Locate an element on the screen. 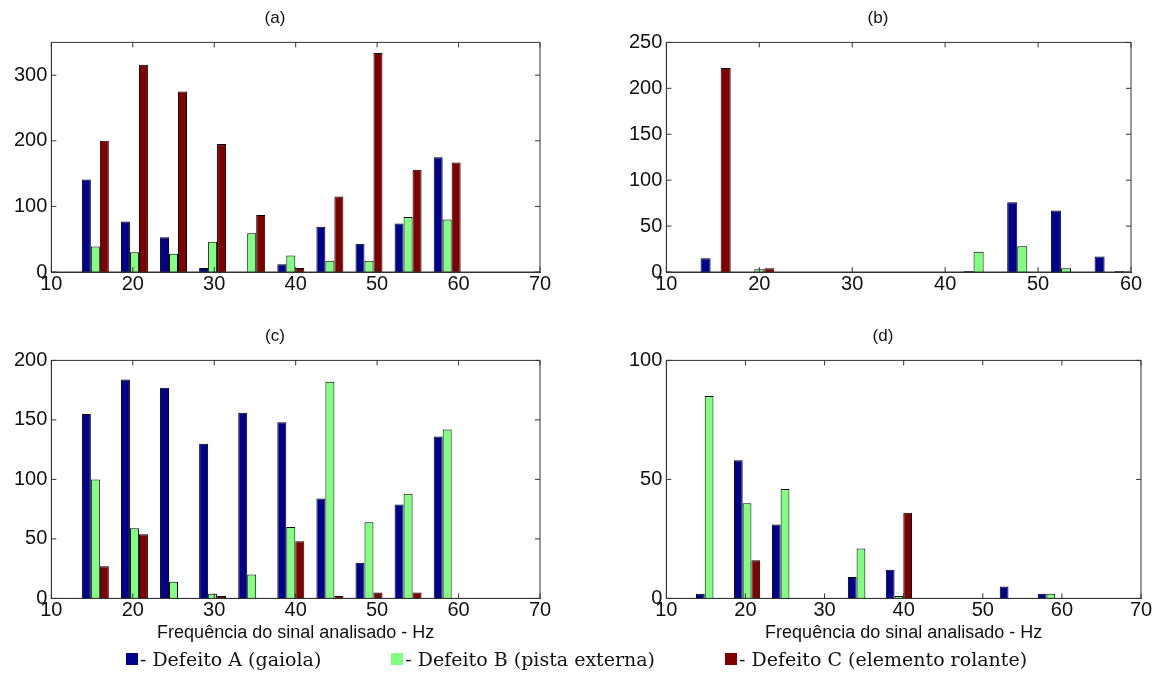 The width and height of the screenshot is (1153, 691). y-tick-label: 250 is located at coordinates (645, 40).